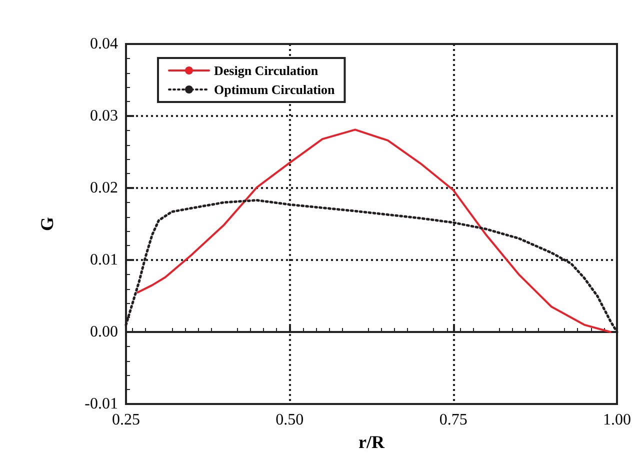 This screenshot has height=474, width=642. I want to click on legend-label: Optimum Circulation, so click(275, 89).